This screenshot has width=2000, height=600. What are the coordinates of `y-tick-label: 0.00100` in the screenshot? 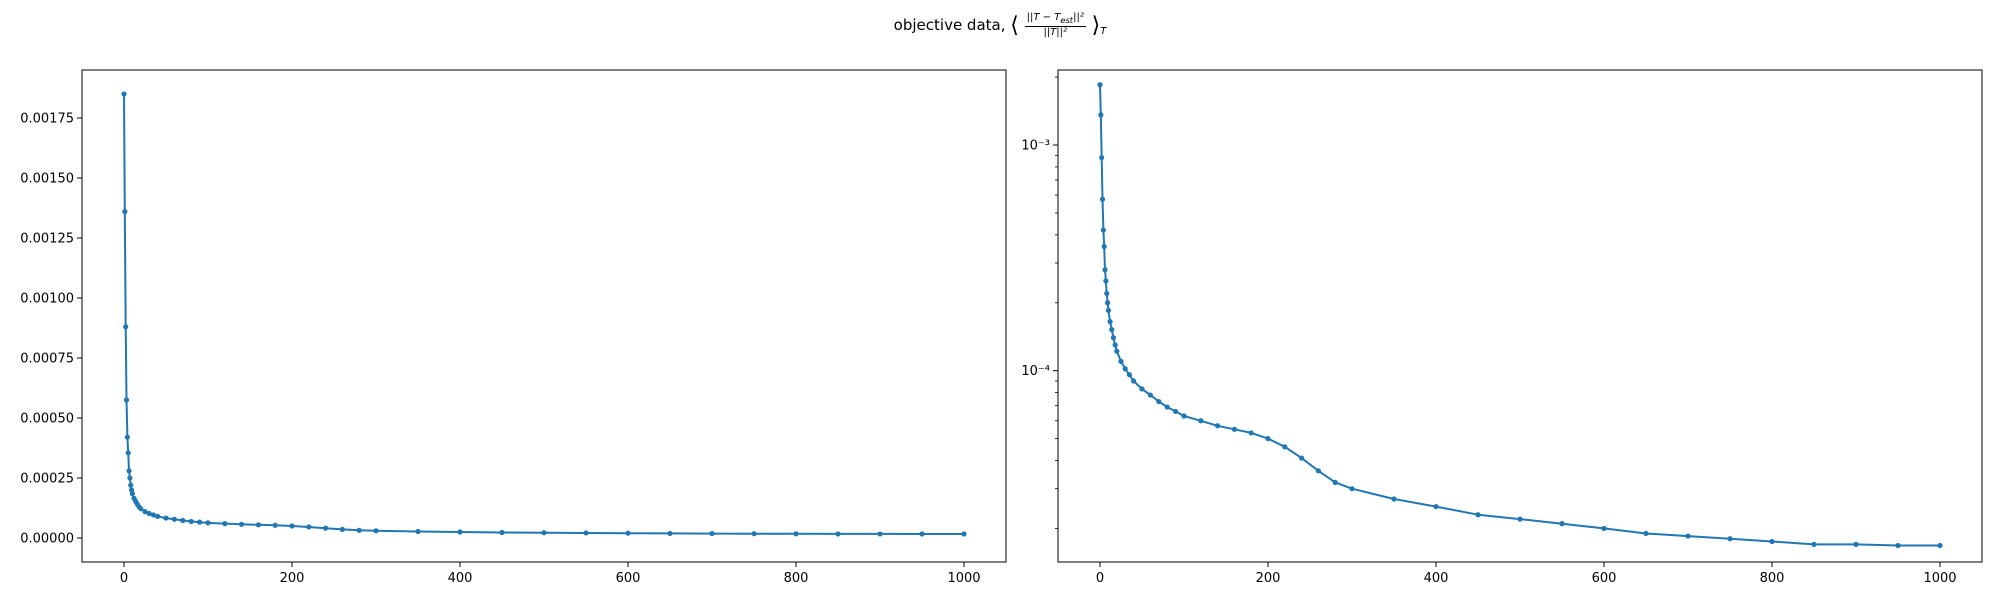 It's located at (47, 299).